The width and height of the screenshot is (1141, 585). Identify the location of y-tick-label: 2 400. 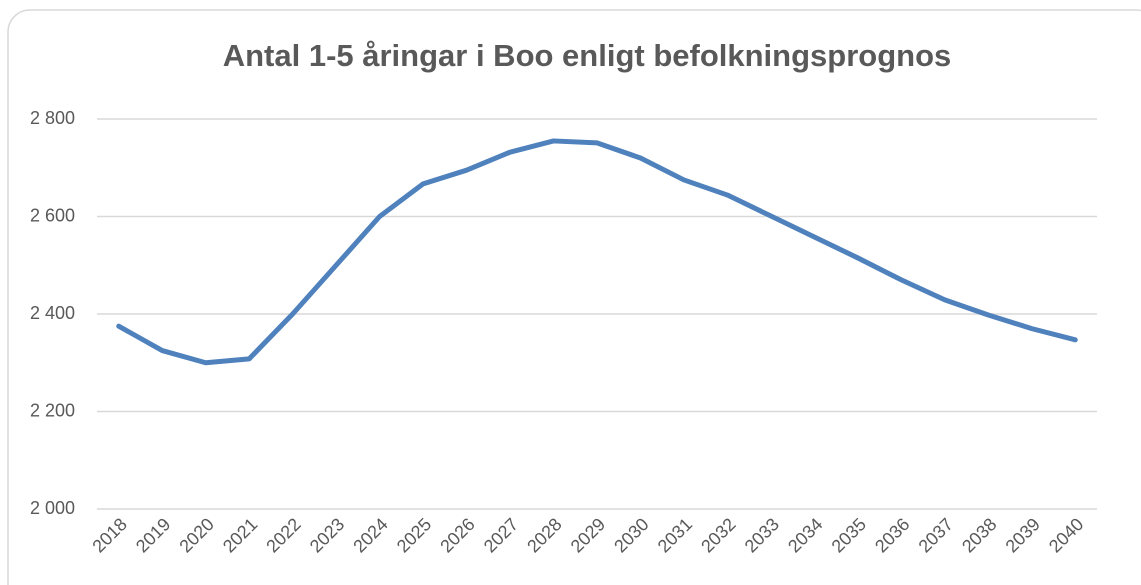
(52, 313).